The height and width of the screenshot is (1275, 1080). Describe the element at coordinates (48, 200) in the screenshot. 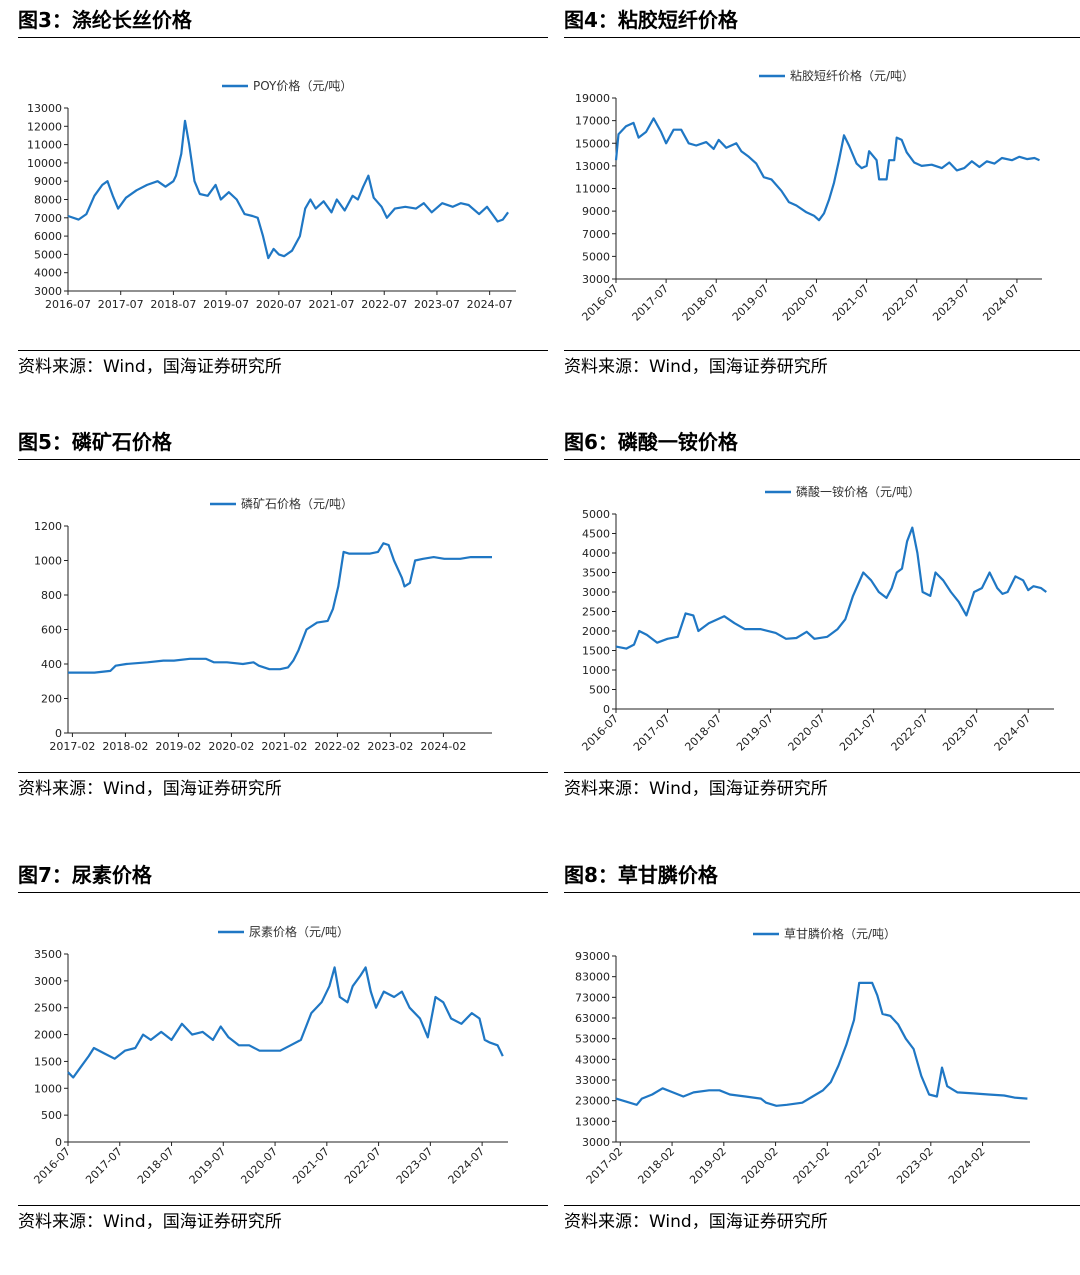

I see `y-tick-label: 8000` at that location.